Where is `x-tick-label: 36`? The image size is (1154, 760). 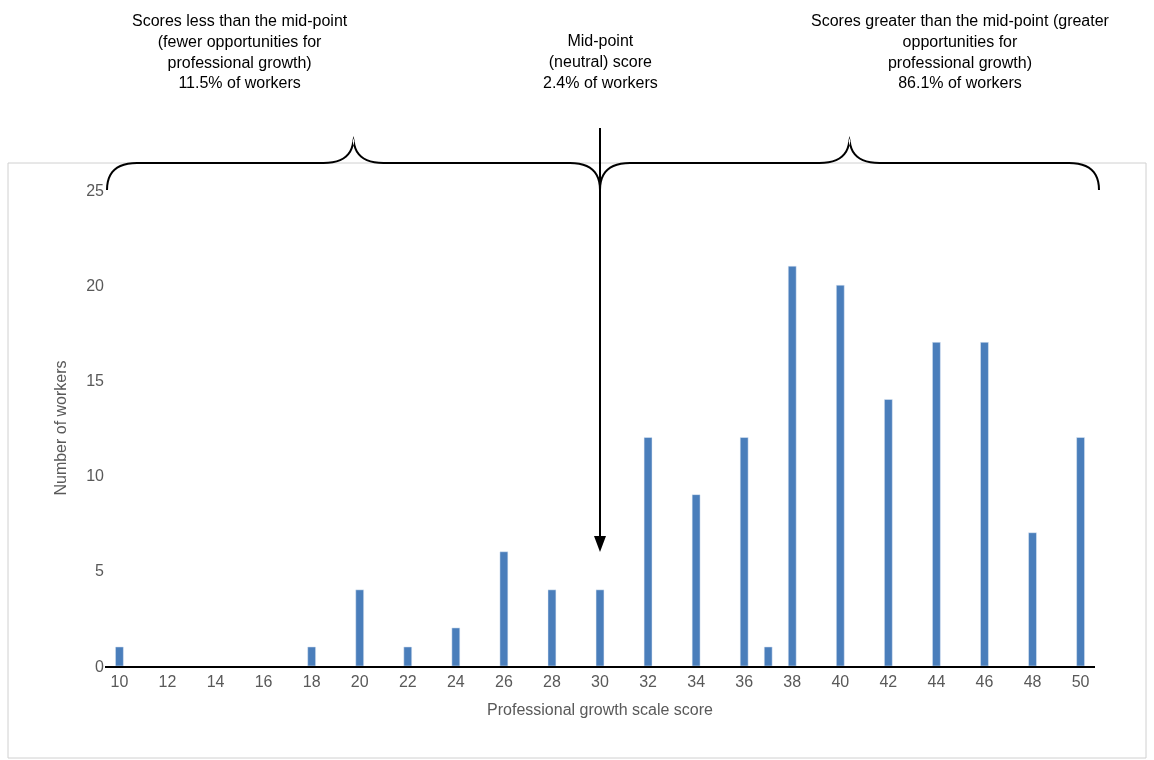 x-tick-label: 36 is located at coordinates (744, 681).